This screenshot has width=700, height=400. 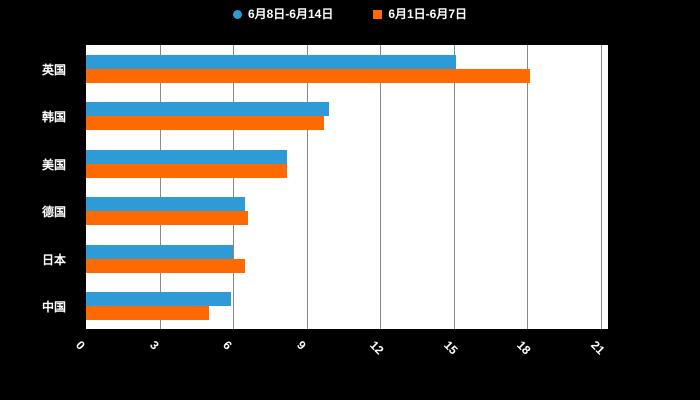 I want to click on x-tick-label: 12, so click(x=377, y=348).